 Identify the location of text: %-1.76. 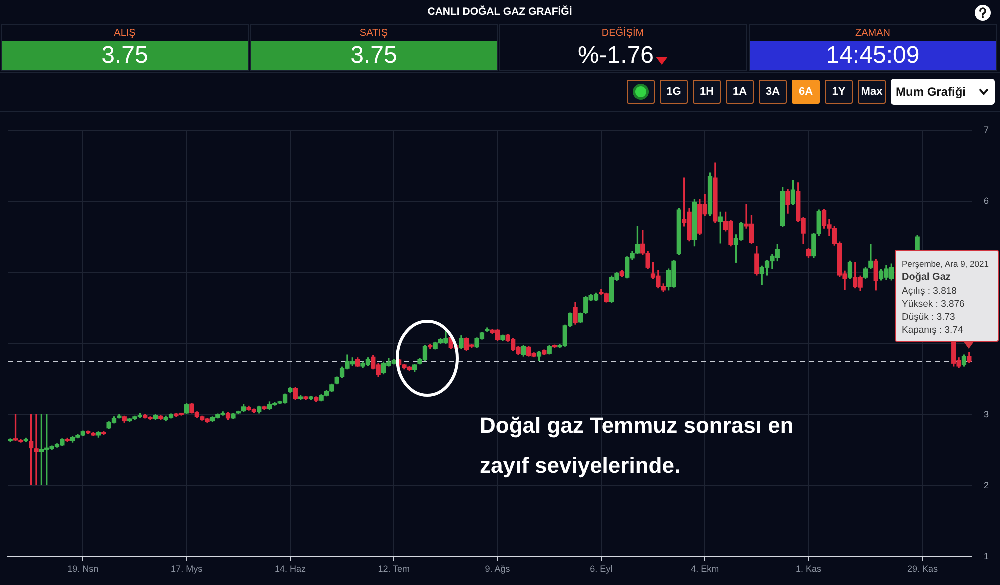
(616, 55).